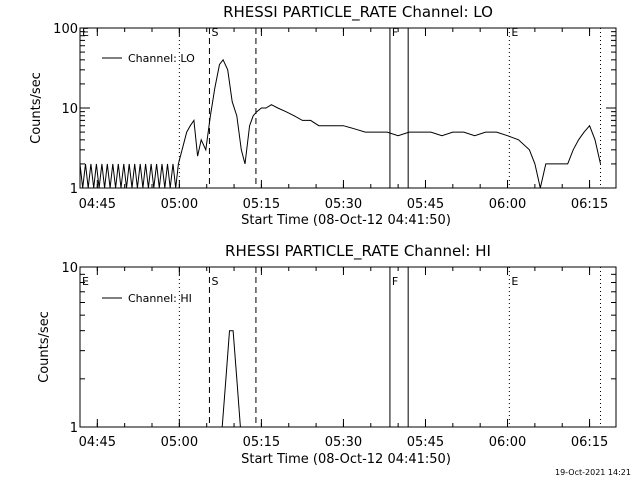 This screenshot has height=480, width=640. What do you see at coordinates (160, 298) in the screenshot?
I see `legend-label: Channel: HI` at bounding box center [160, 298].